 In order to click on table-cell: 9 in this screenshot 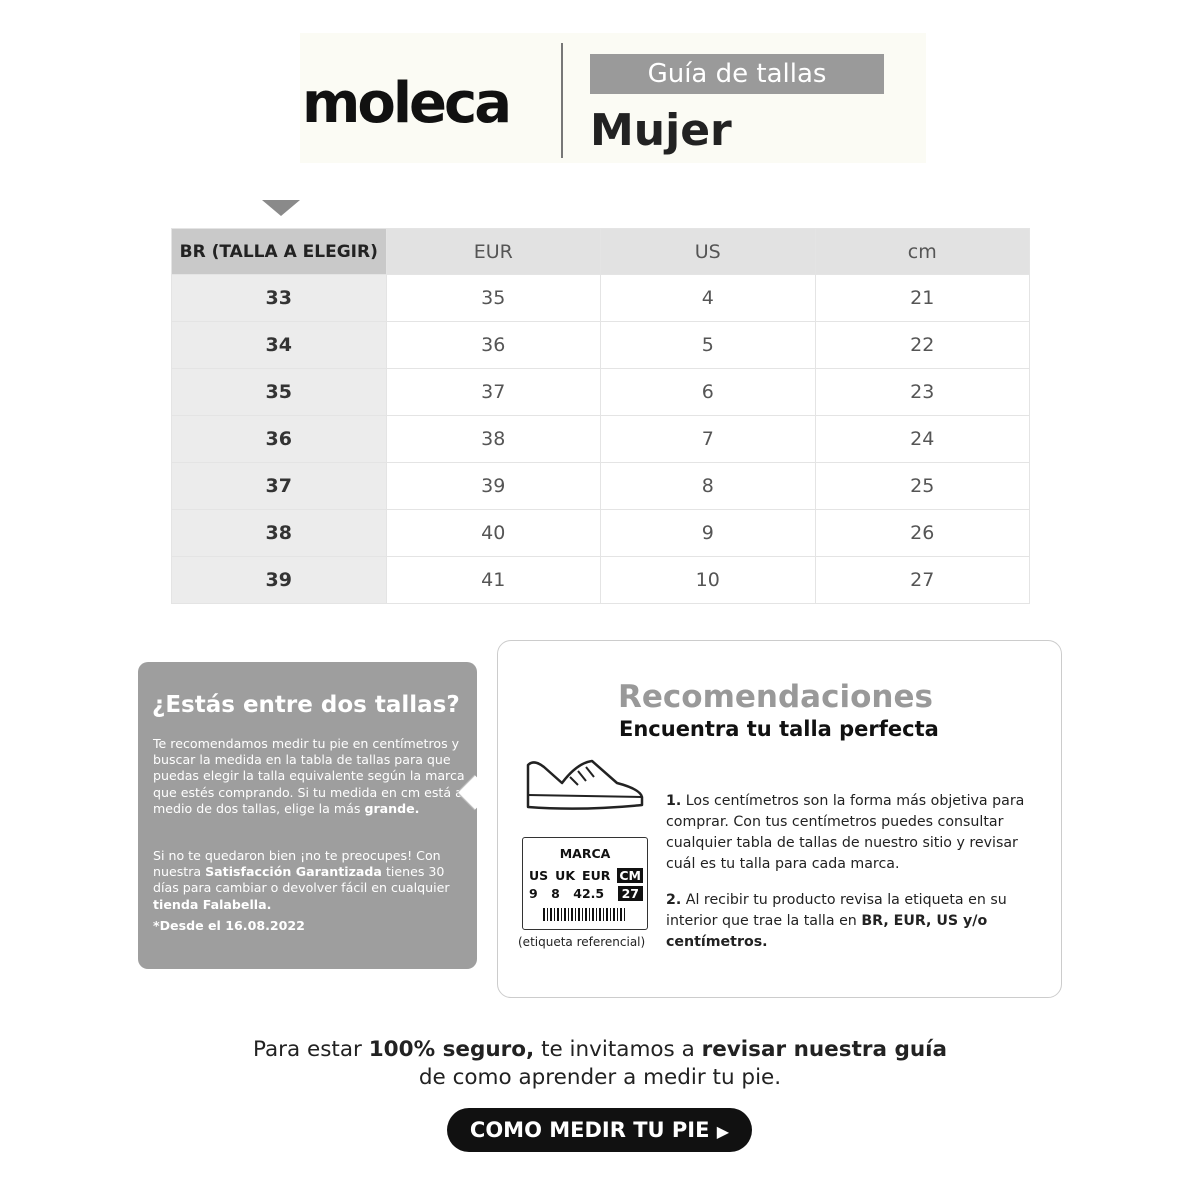, I will do `click(708, 533)`.